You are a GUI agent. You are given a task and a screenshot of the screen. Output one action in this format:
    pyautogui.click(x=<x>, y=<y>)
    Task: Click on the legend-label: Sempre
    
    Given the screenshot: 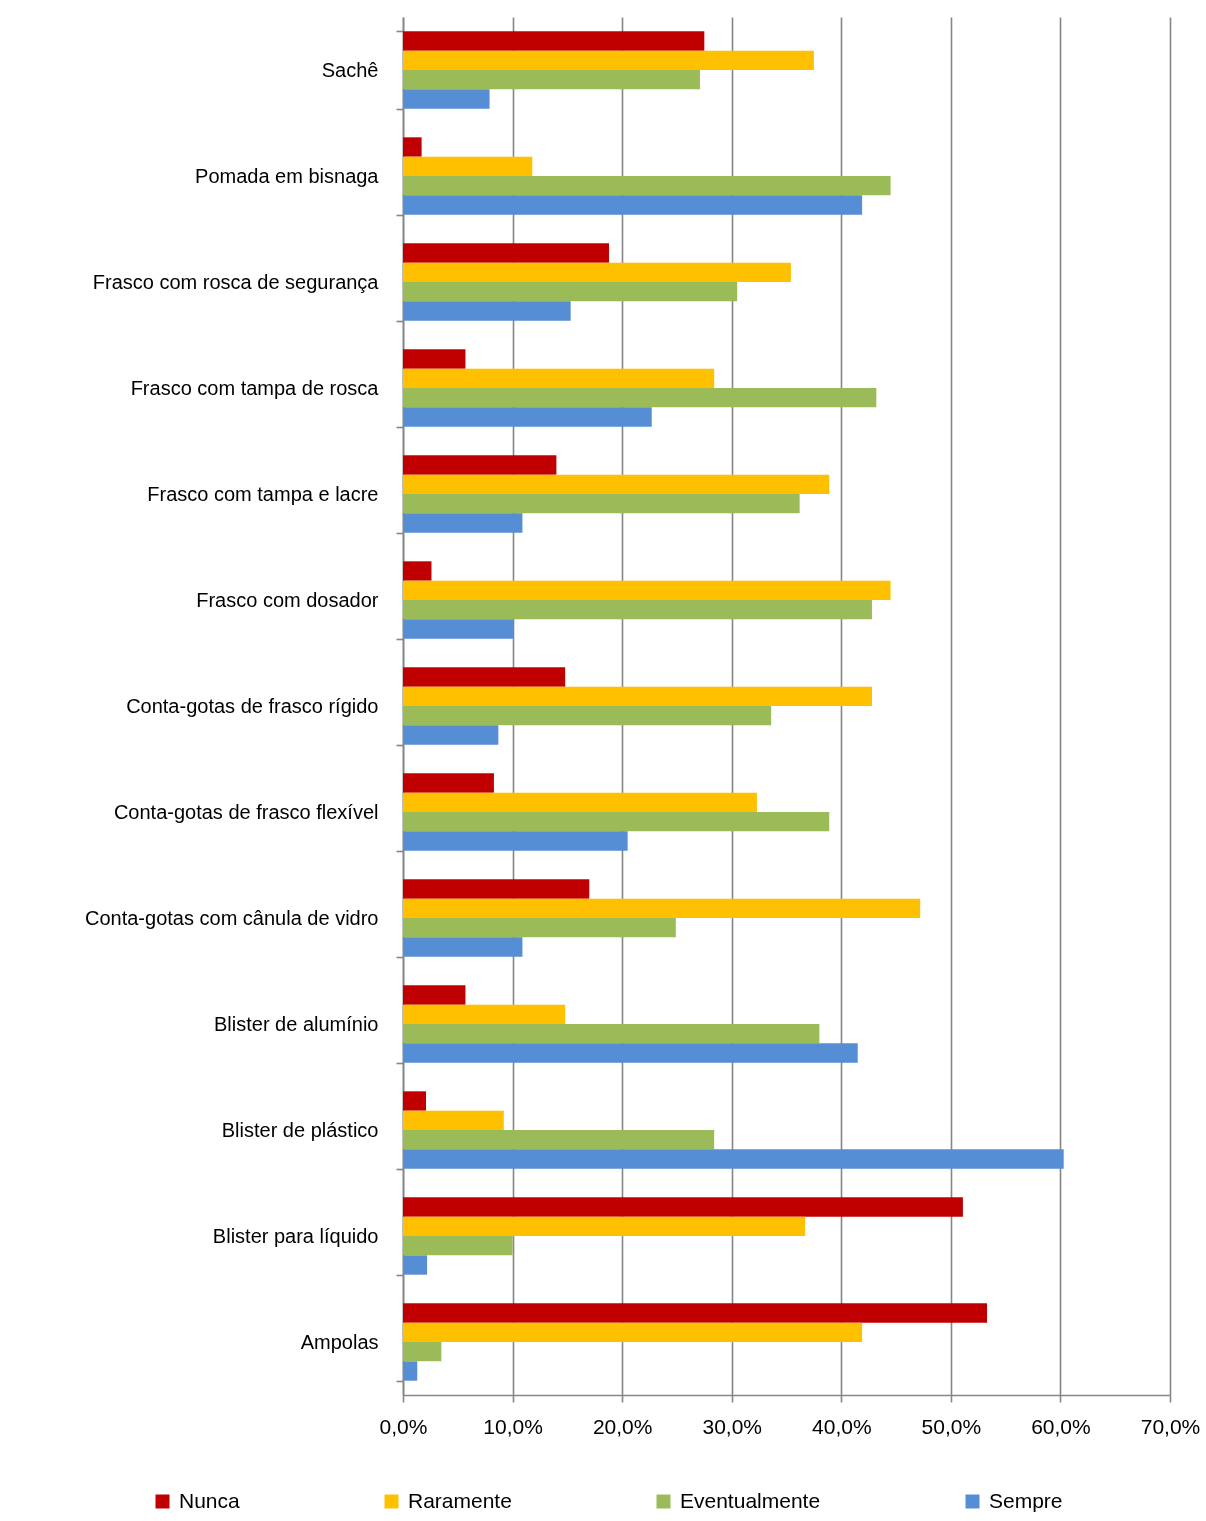 What is the action you would take?
    pyautogui.click(x=1026, y=1500)
    